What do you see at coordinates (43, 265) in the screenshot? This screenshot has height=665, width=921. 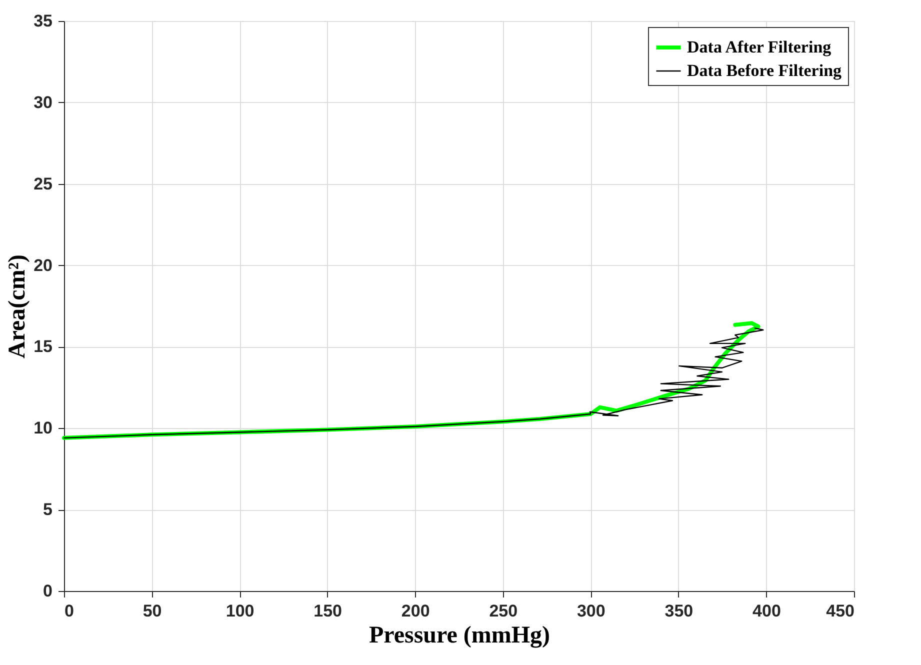 I see `y-tick-label: 20` at bounding box center [43, 265].